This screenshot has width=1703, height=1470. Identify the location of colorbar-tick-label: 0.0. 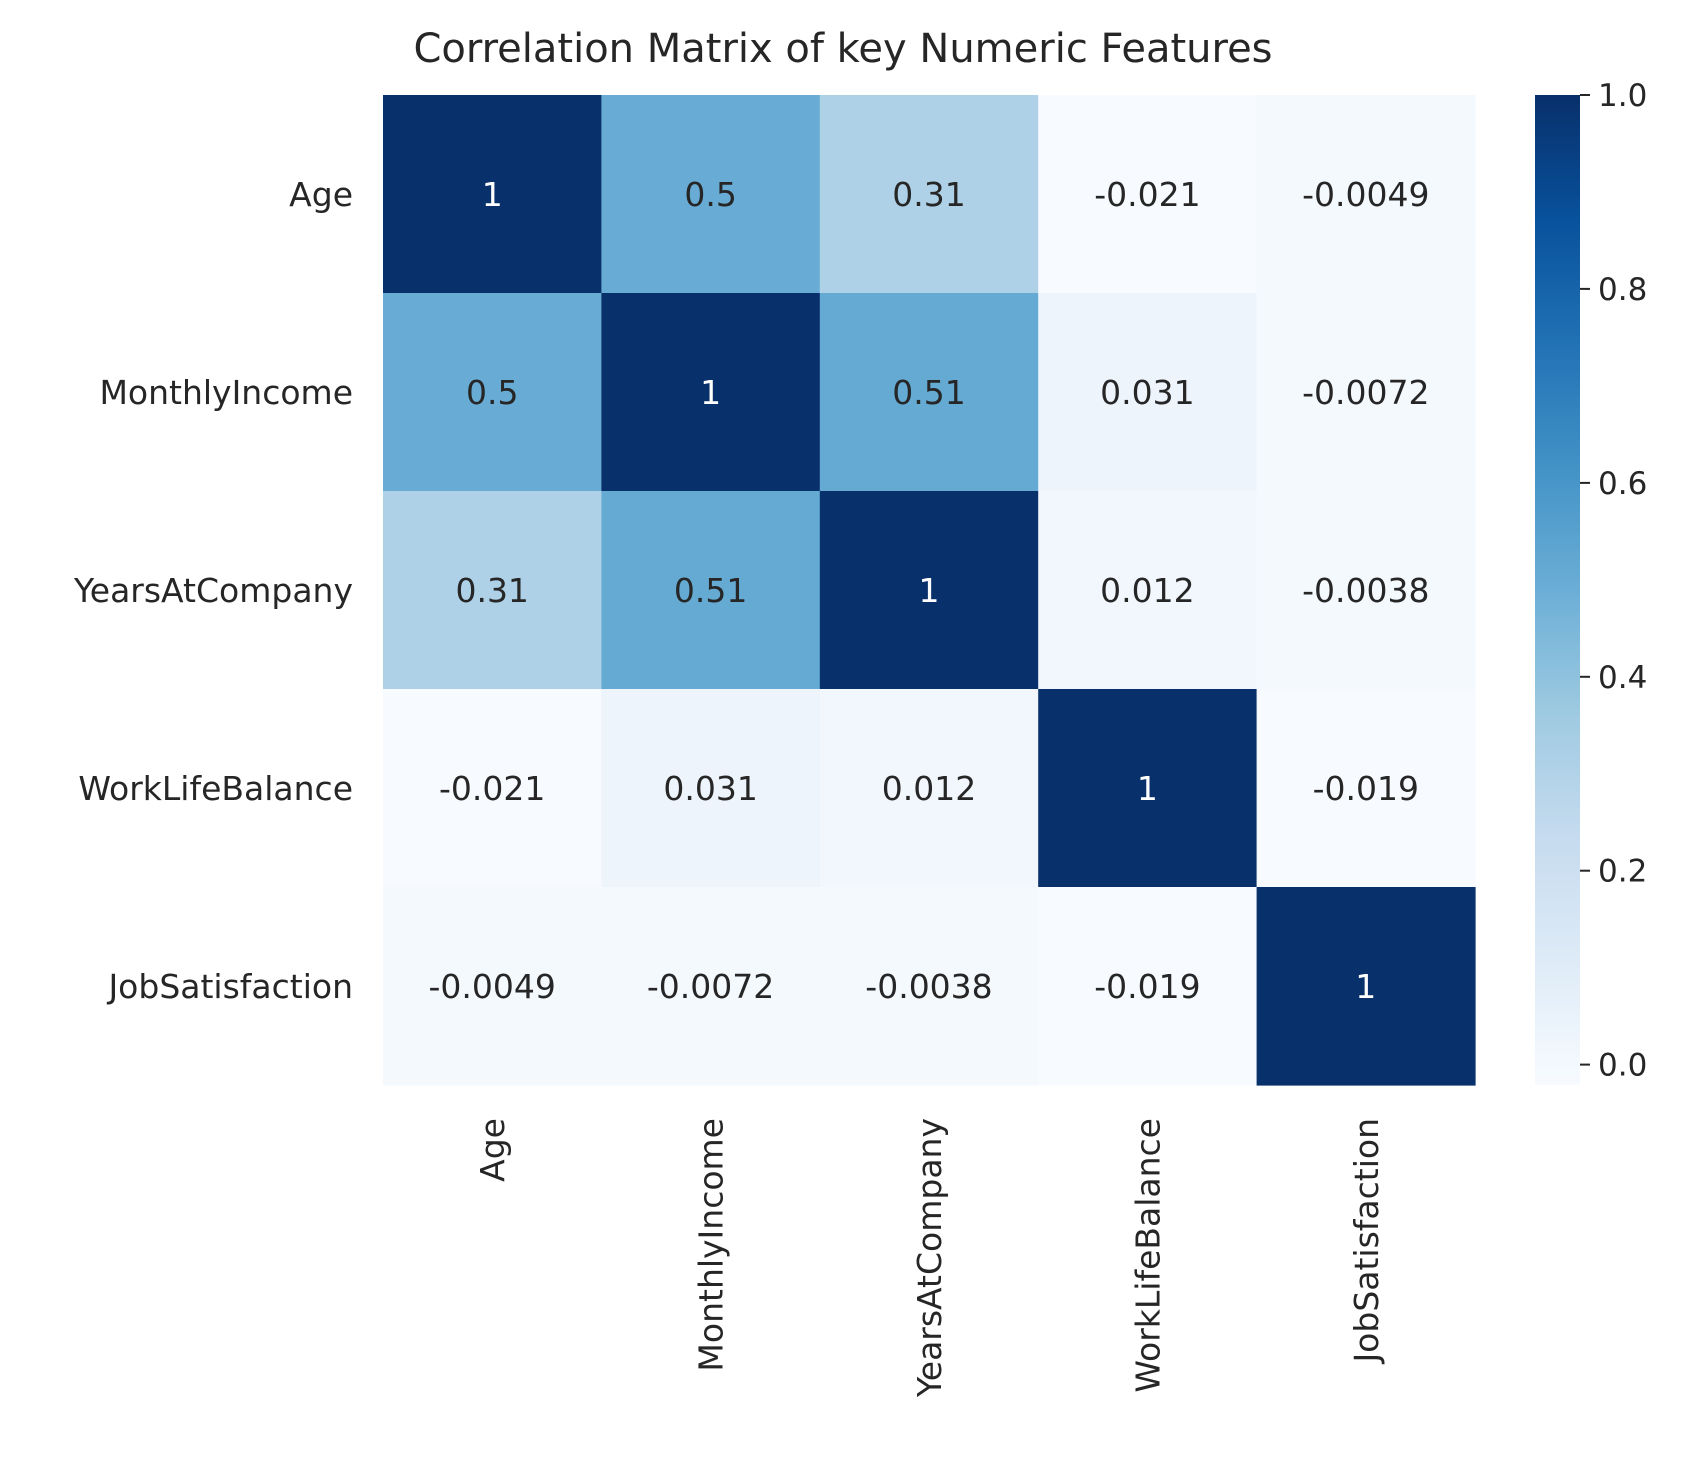
(1622, 1066).